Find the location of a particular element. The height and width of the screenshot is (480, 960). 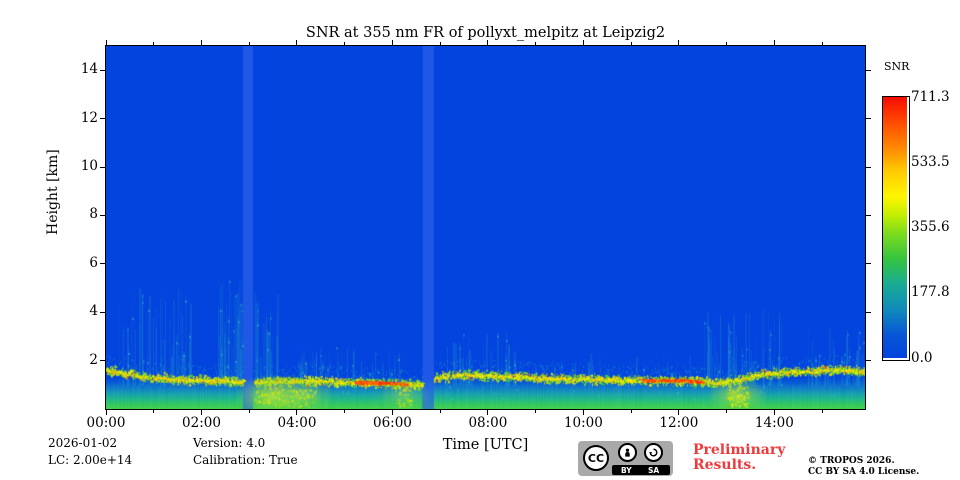

y-tick-label: 10 is located at coordinates (89, 166).